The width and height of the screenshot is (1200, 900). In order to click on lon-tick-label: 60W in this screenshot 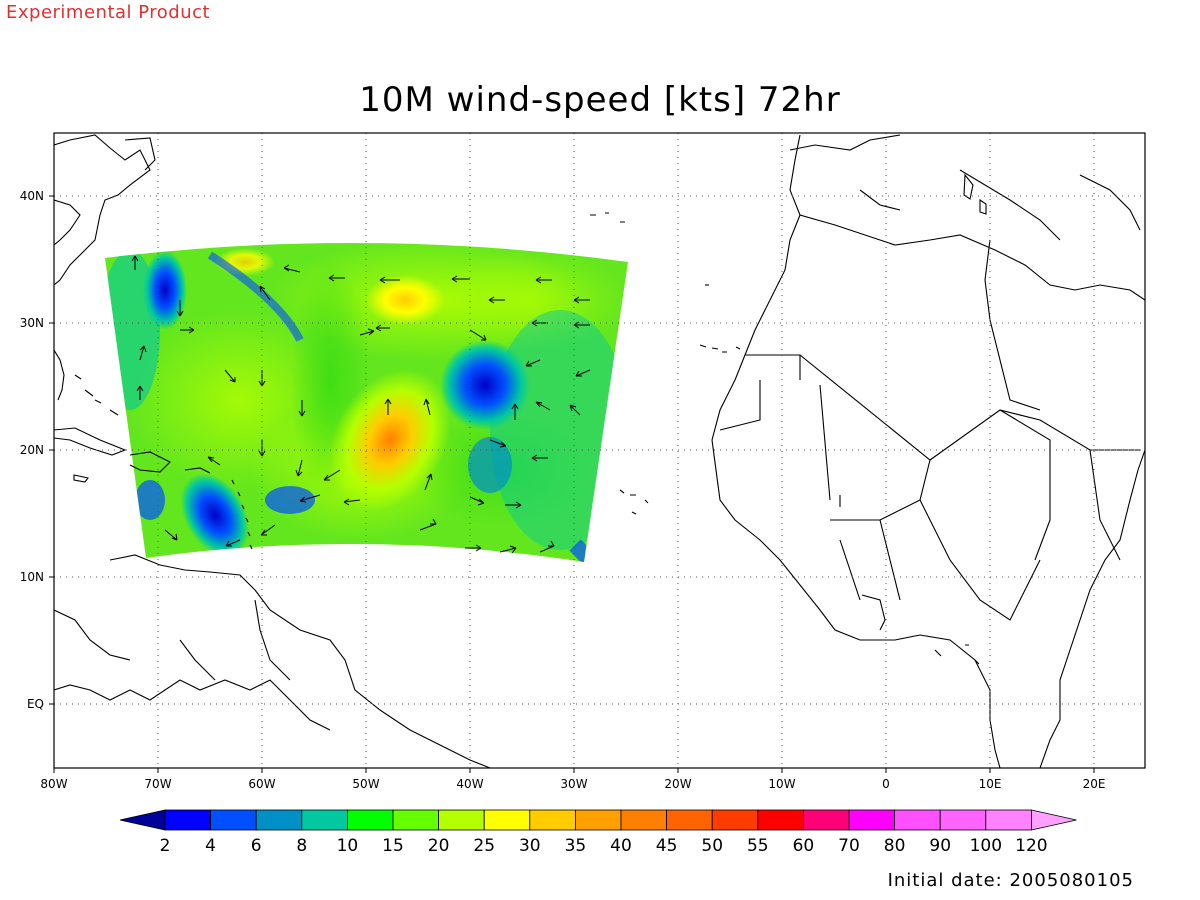, I will do `click(261, 784)`.